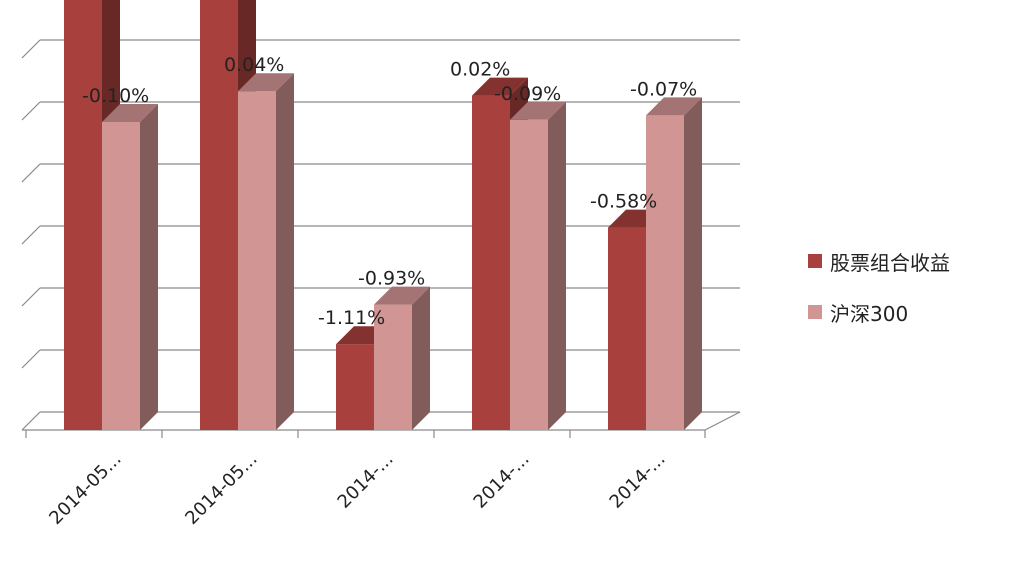 The image size is (1011, 579). I want to click on data-label: -0.93%, so click(391, 279).